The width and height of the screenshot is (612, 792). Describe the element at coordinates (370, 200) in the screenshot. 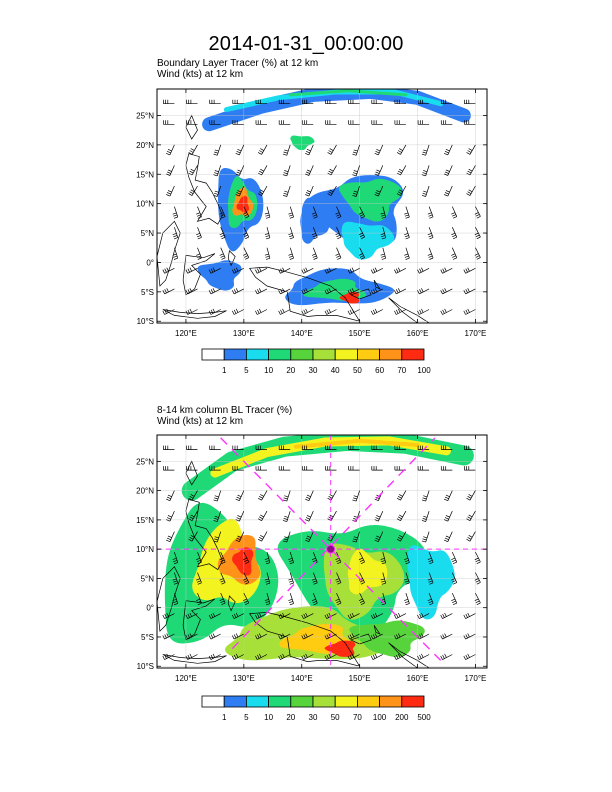

I see `blob-central-inner` at that location.